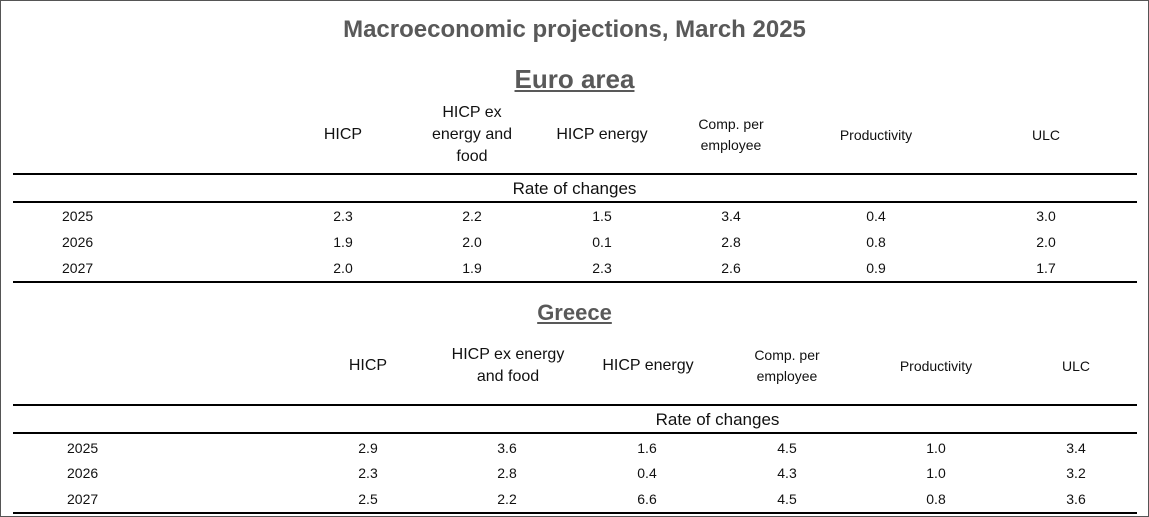 The width and height of the screenshot is (1149, 517). What do you see at coordinates (368, 499) in the screenshot?
I see `table-cell: 2.5` at bounding box center [368, 499].